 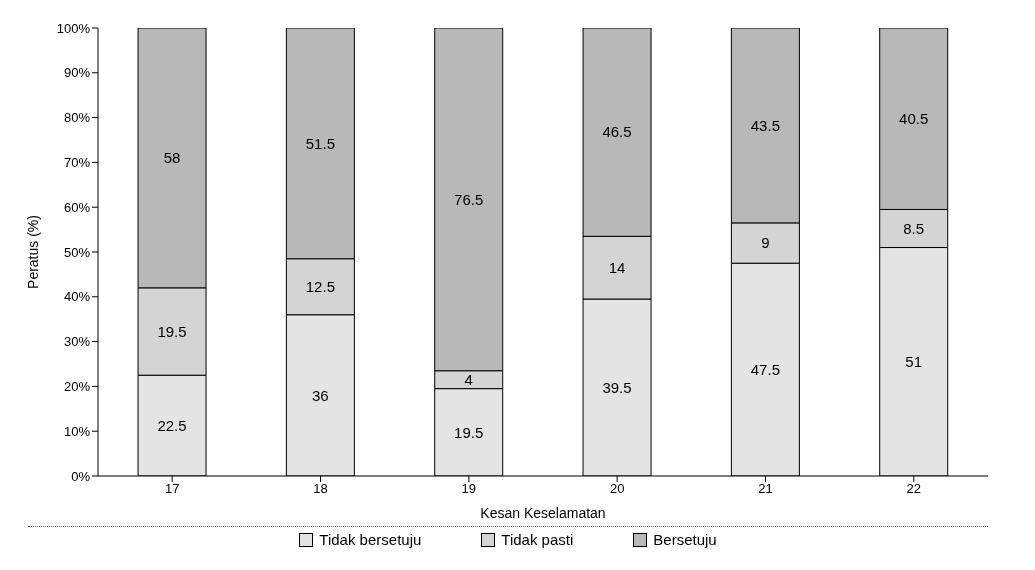 I want to click on x-tick-label: 22, so click(x=914, y=489).